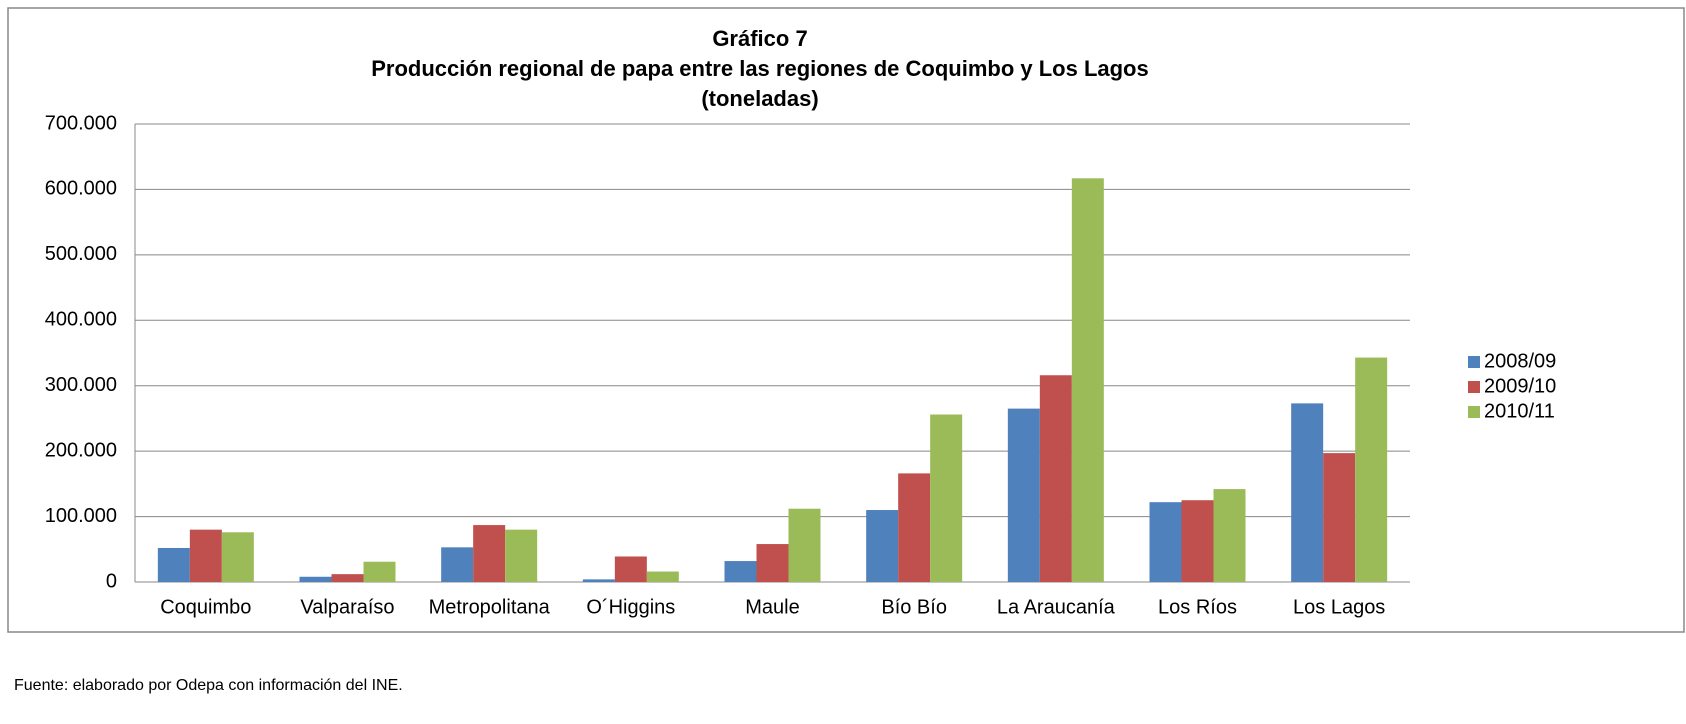 The width and height of the screenshot is (1686, 724). I want to click on x-tick-label: O´Higgins, so click(630, 607).